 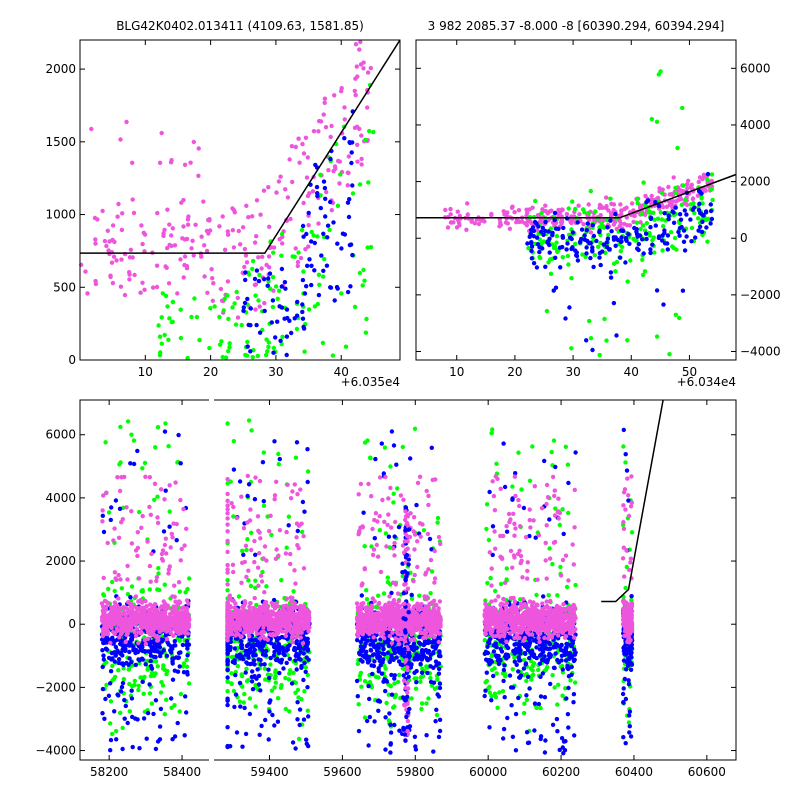 What do you see at coordinates (240, 26) in the screenshot?
I see `top-left-title: BLG42K0402.013411 (4109.63, 1581.85)` at bounding box center [240, 26].